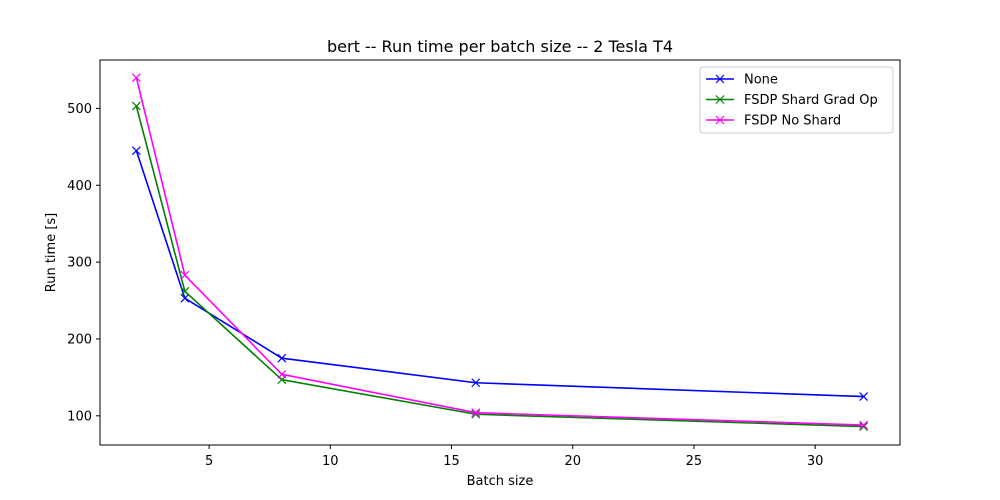 This screenshot has height=500, width=1000. I want to click on legend-entry: None, so click(742, 80).